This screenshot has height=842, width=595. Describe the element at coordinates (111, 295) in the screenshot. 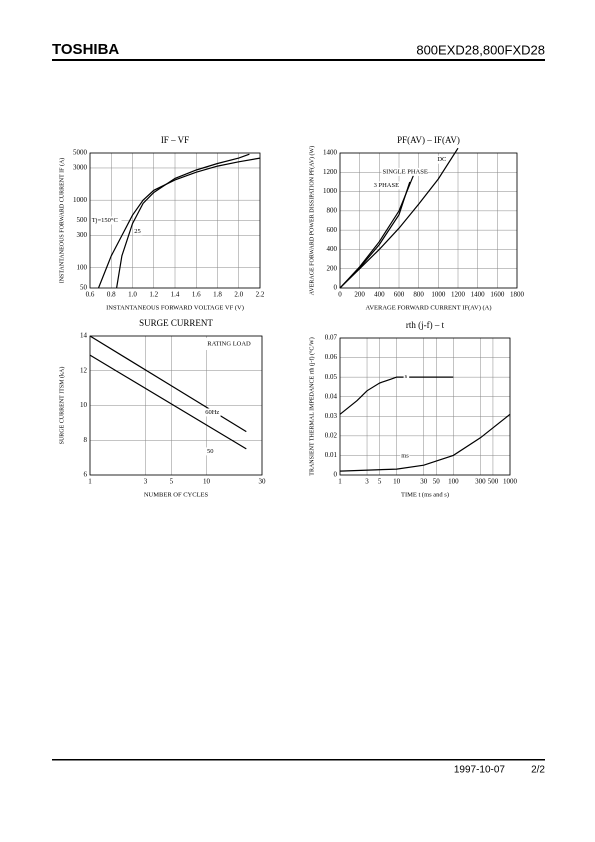

I see `x-tick-label: 0.8` at that location.